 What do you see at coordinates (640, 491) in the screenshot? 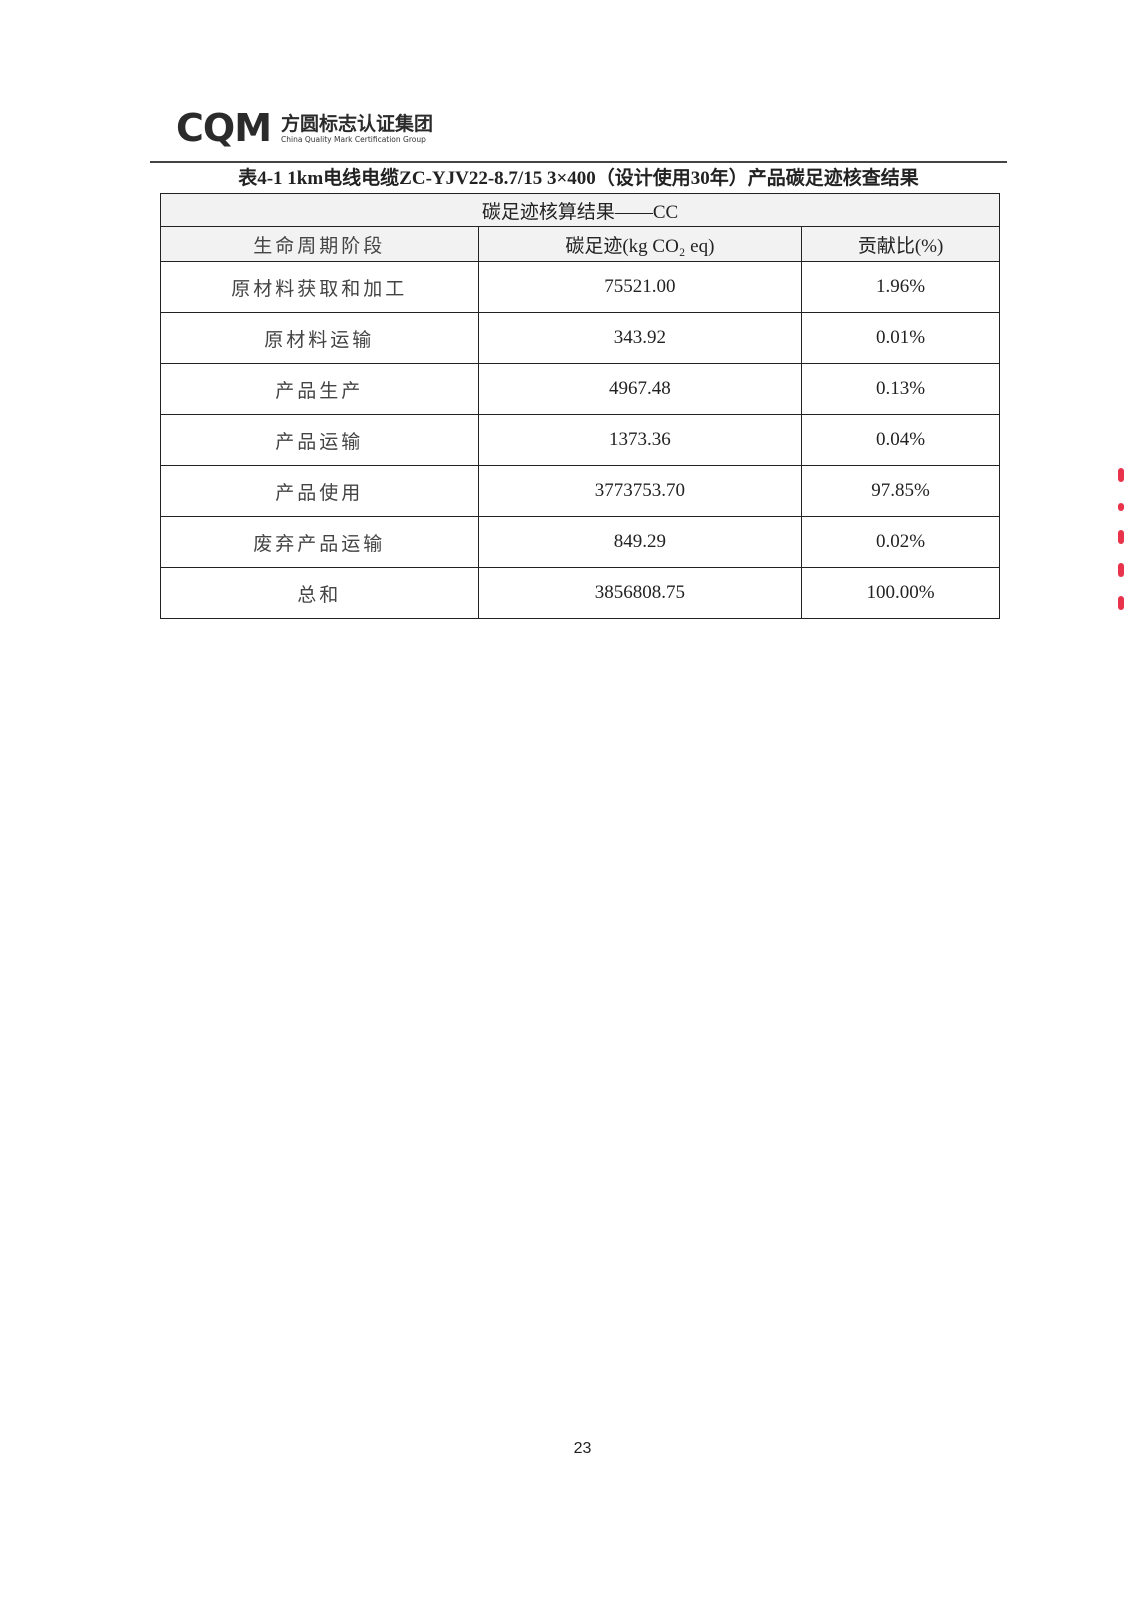
I see `footprint-cell: 3773753.70` at bounding box center [640, 491].